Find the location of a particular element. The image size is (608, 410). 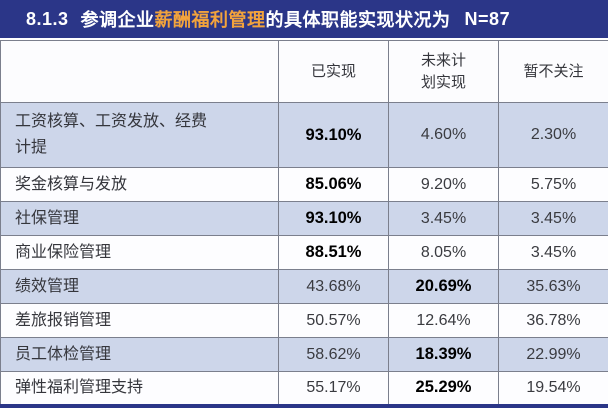

cell-not-concerned: 19.54% is located at coordinates (553, 388).